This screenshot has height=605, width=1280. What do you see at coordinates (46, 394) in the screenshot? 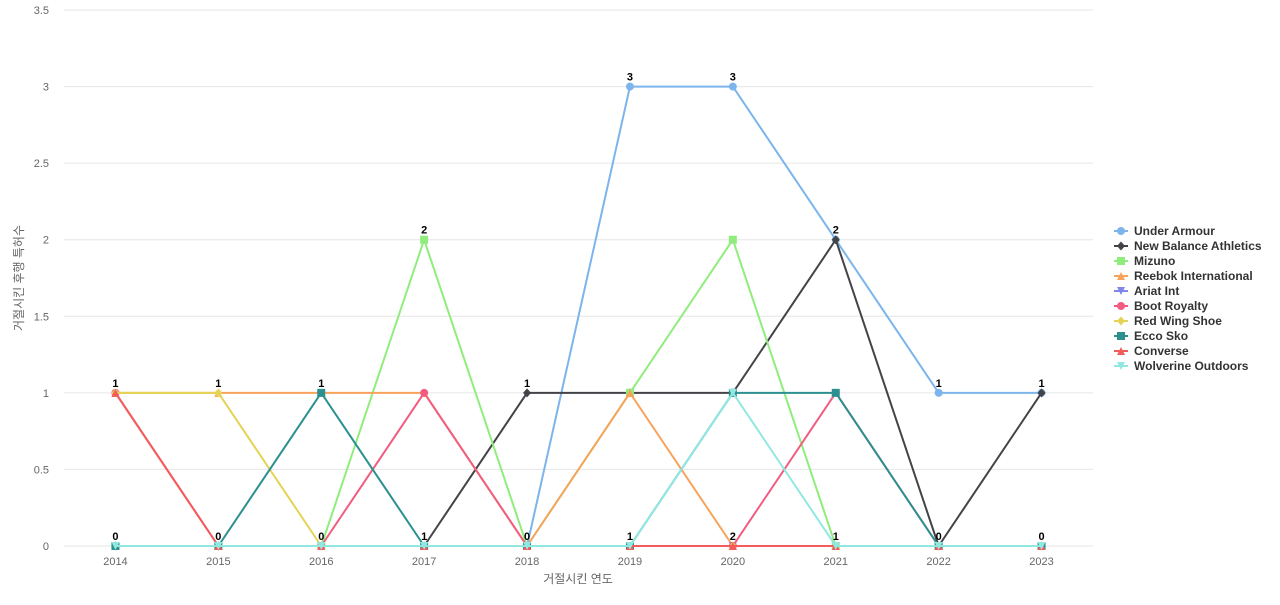
I see `y-tick-label: 1` at bounding box center [46, 394].